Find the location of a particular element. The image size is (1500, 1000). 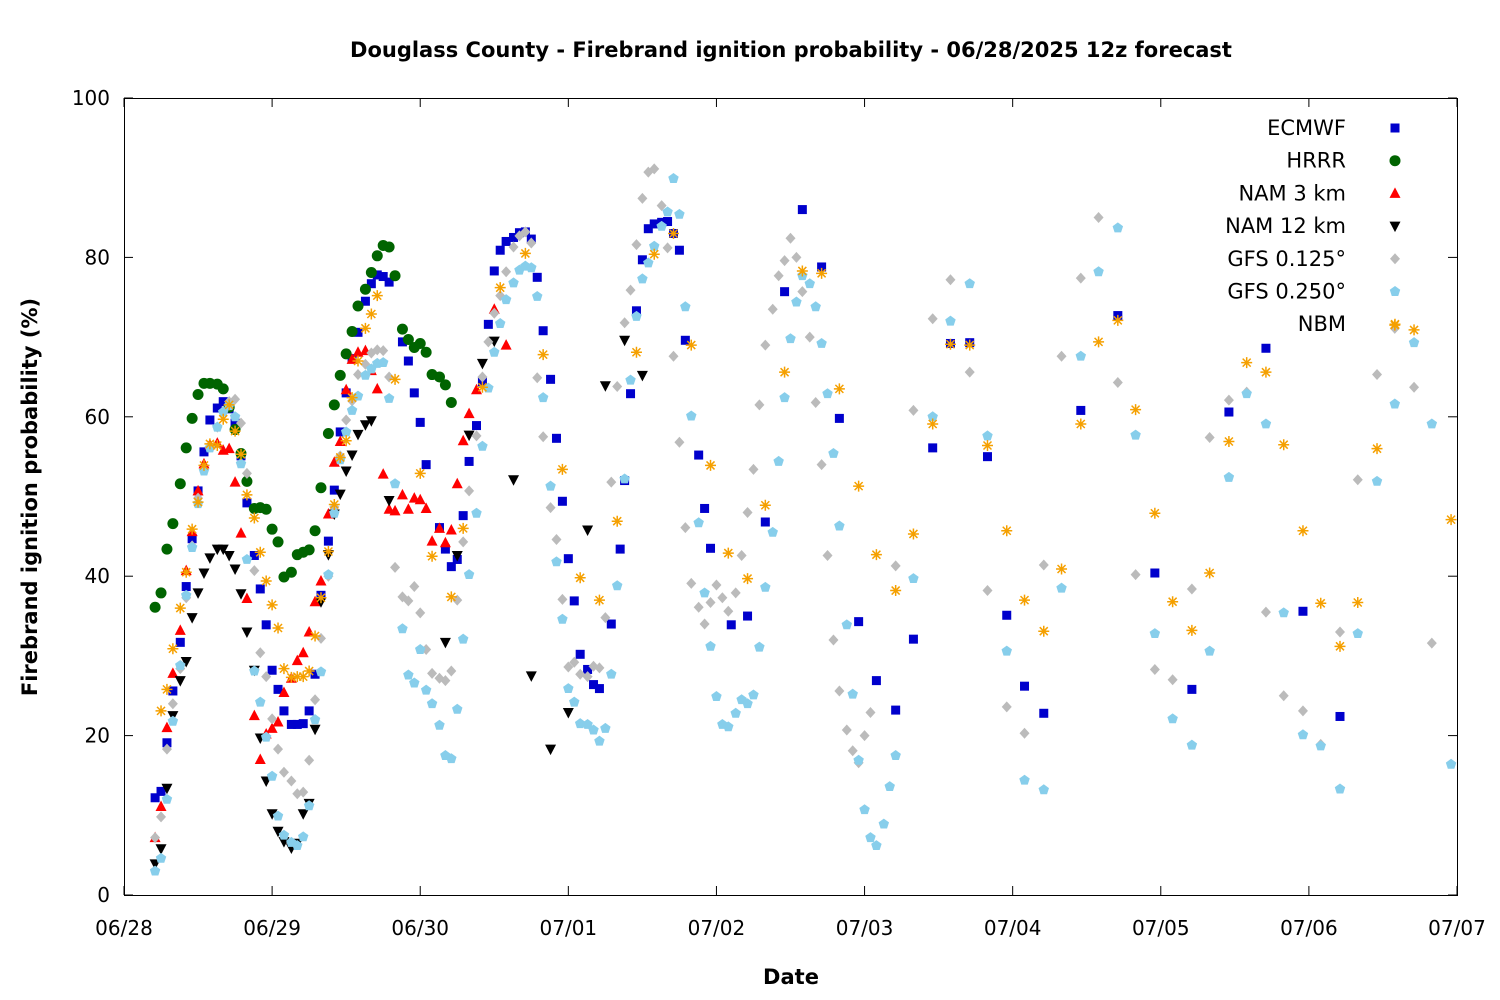

y-tick-label: 20 is located at coordinates (97, 736).